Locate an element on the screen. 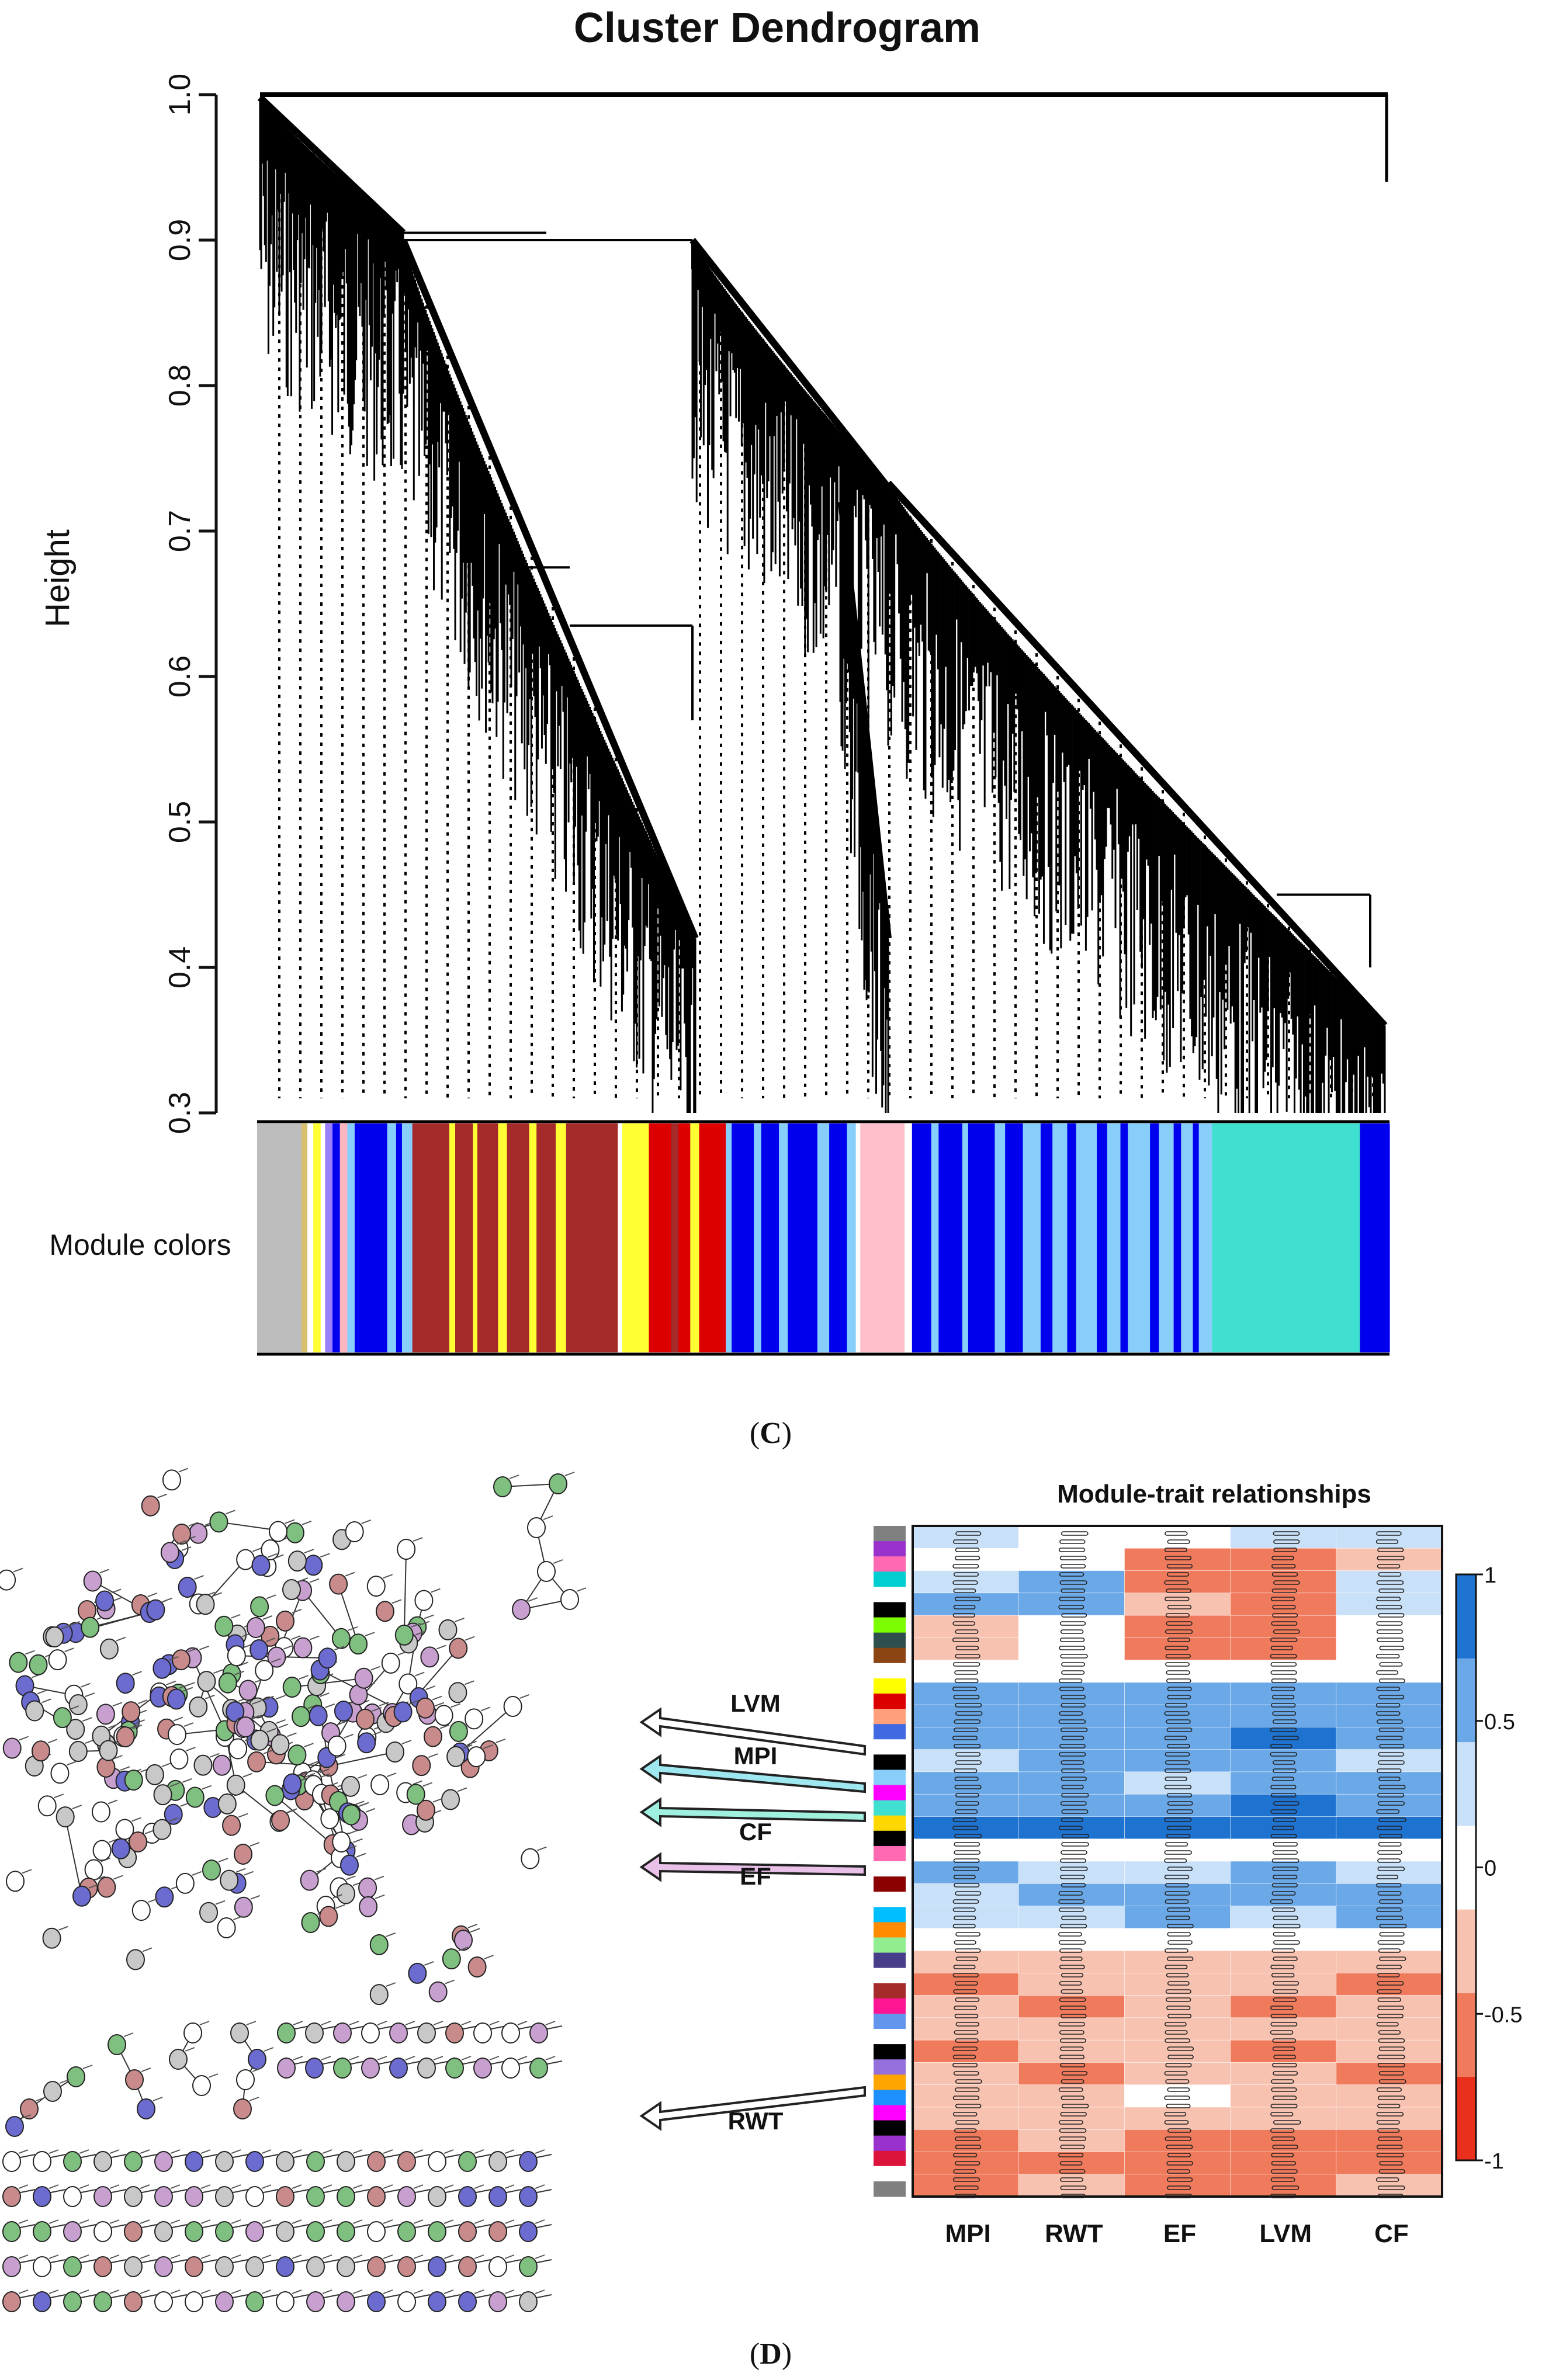 This screenshot has width=1542, height=2380. left-subtree-leaf-edge is located at coordinates (549, 589).